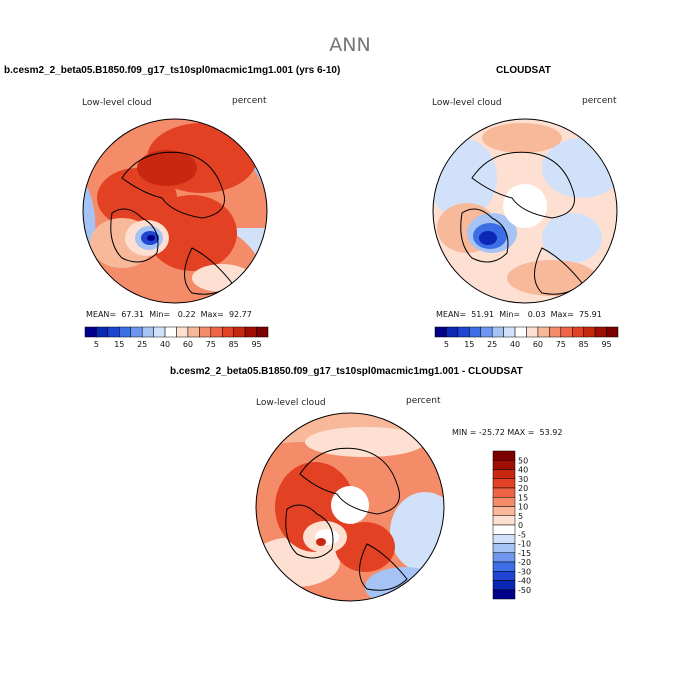 The height and width of the screenshot is (700, 700). What do you see at coordinates (467, 103) in the screenshot?
I see `obs-variable-label: Low-level cloud` at bounding box center [467, 103].